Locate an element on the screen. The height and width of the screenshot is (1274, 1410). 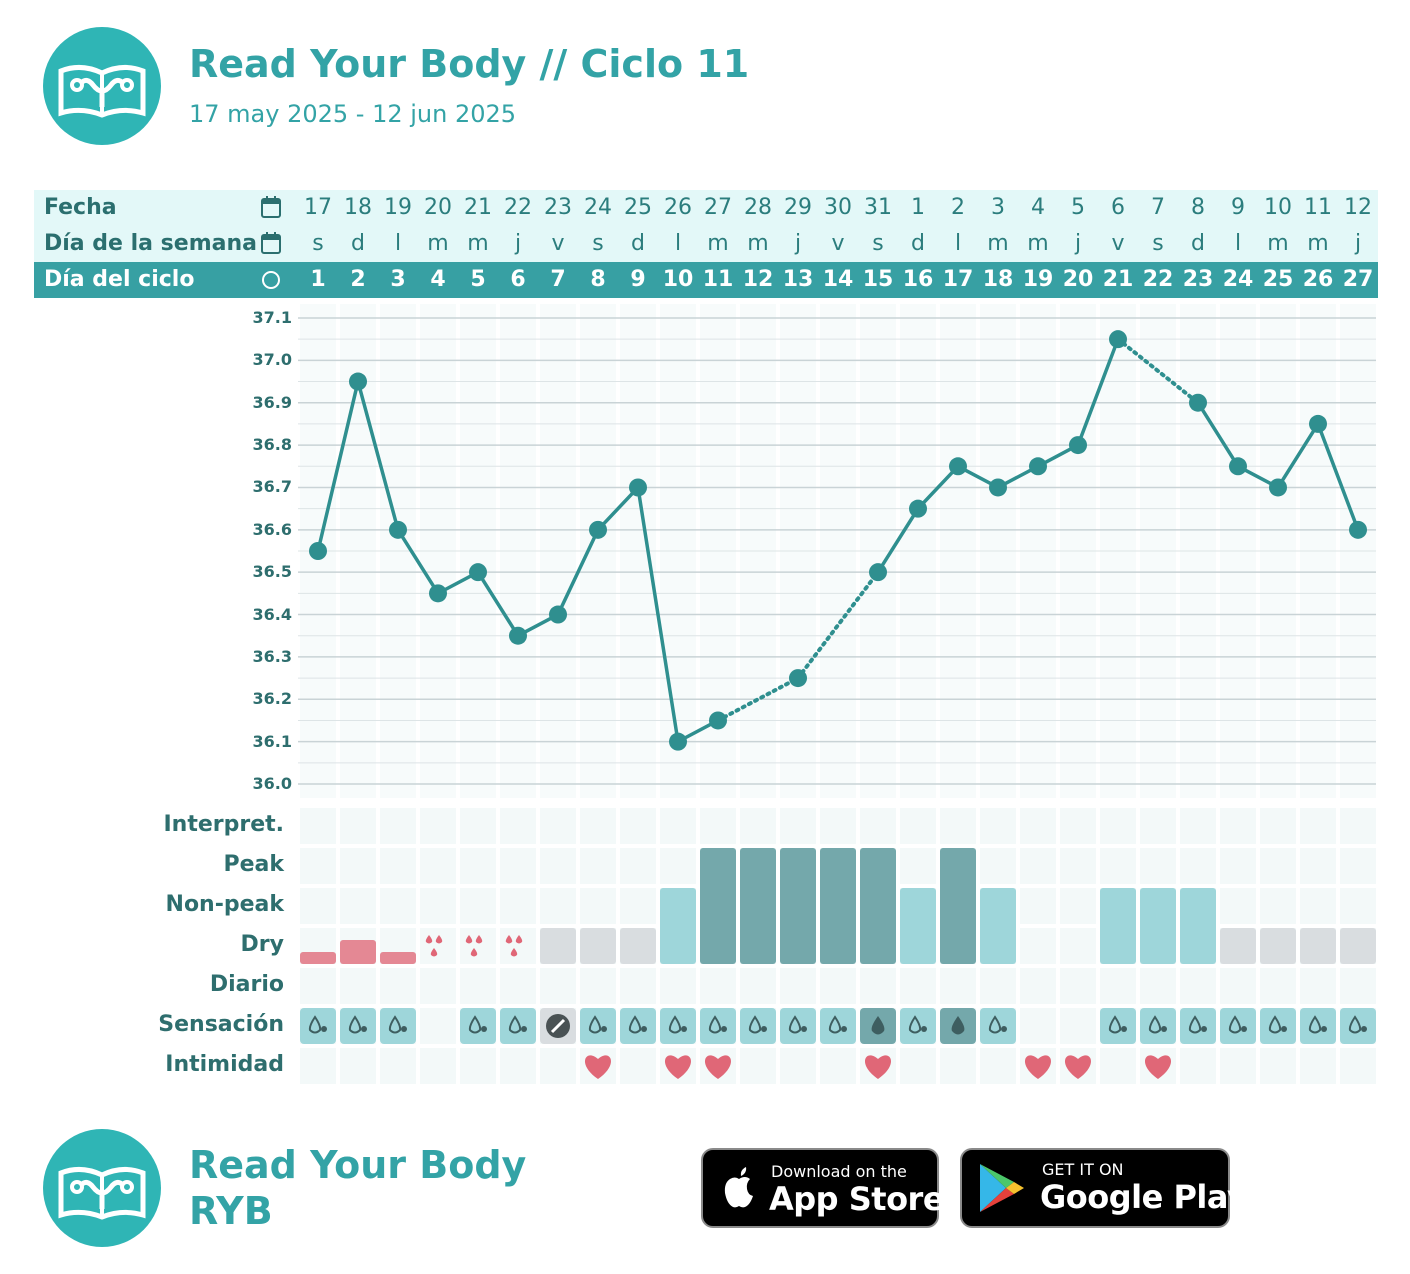
date-cell: 27 is located at coordinates (718, 207).